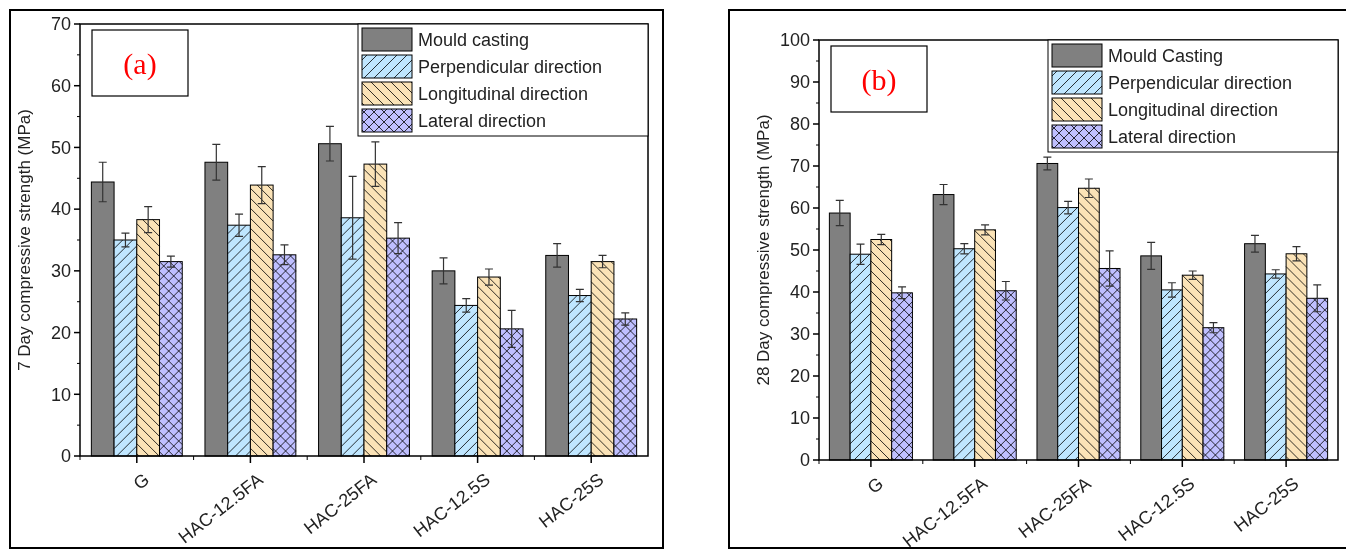 This screenshot has width=1354, height=560. I want to click on y-tick-label: 100, so click(794, 40).